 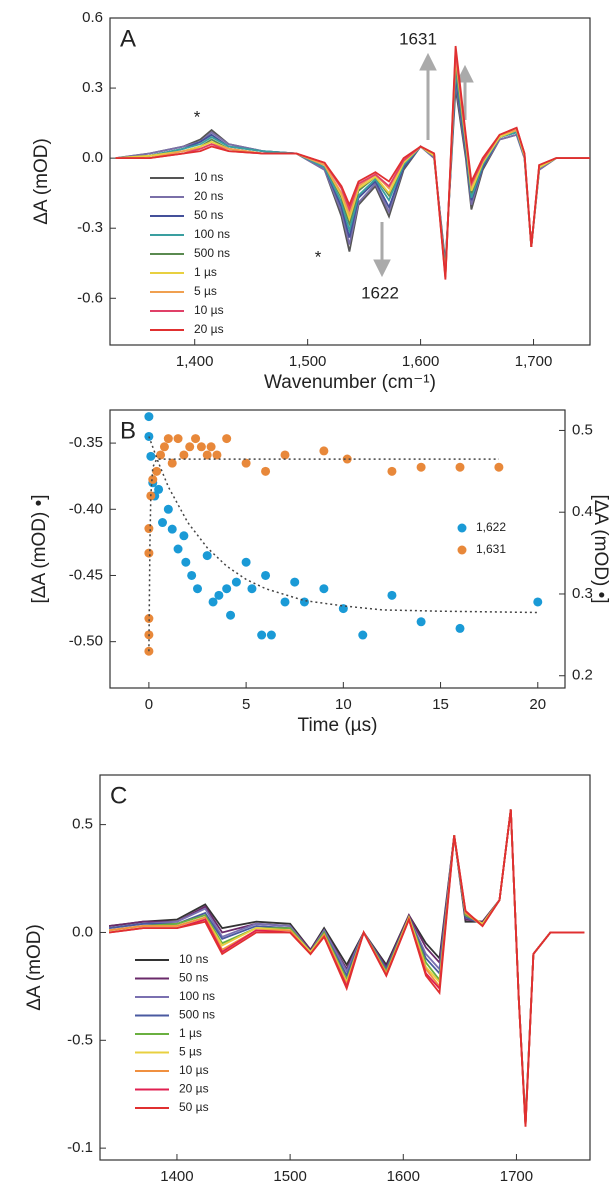 What do you see at coordinates (582, 511) in the screenshot?
I see `y2-tick-label: 0.4` at bounding box center [582, 511].